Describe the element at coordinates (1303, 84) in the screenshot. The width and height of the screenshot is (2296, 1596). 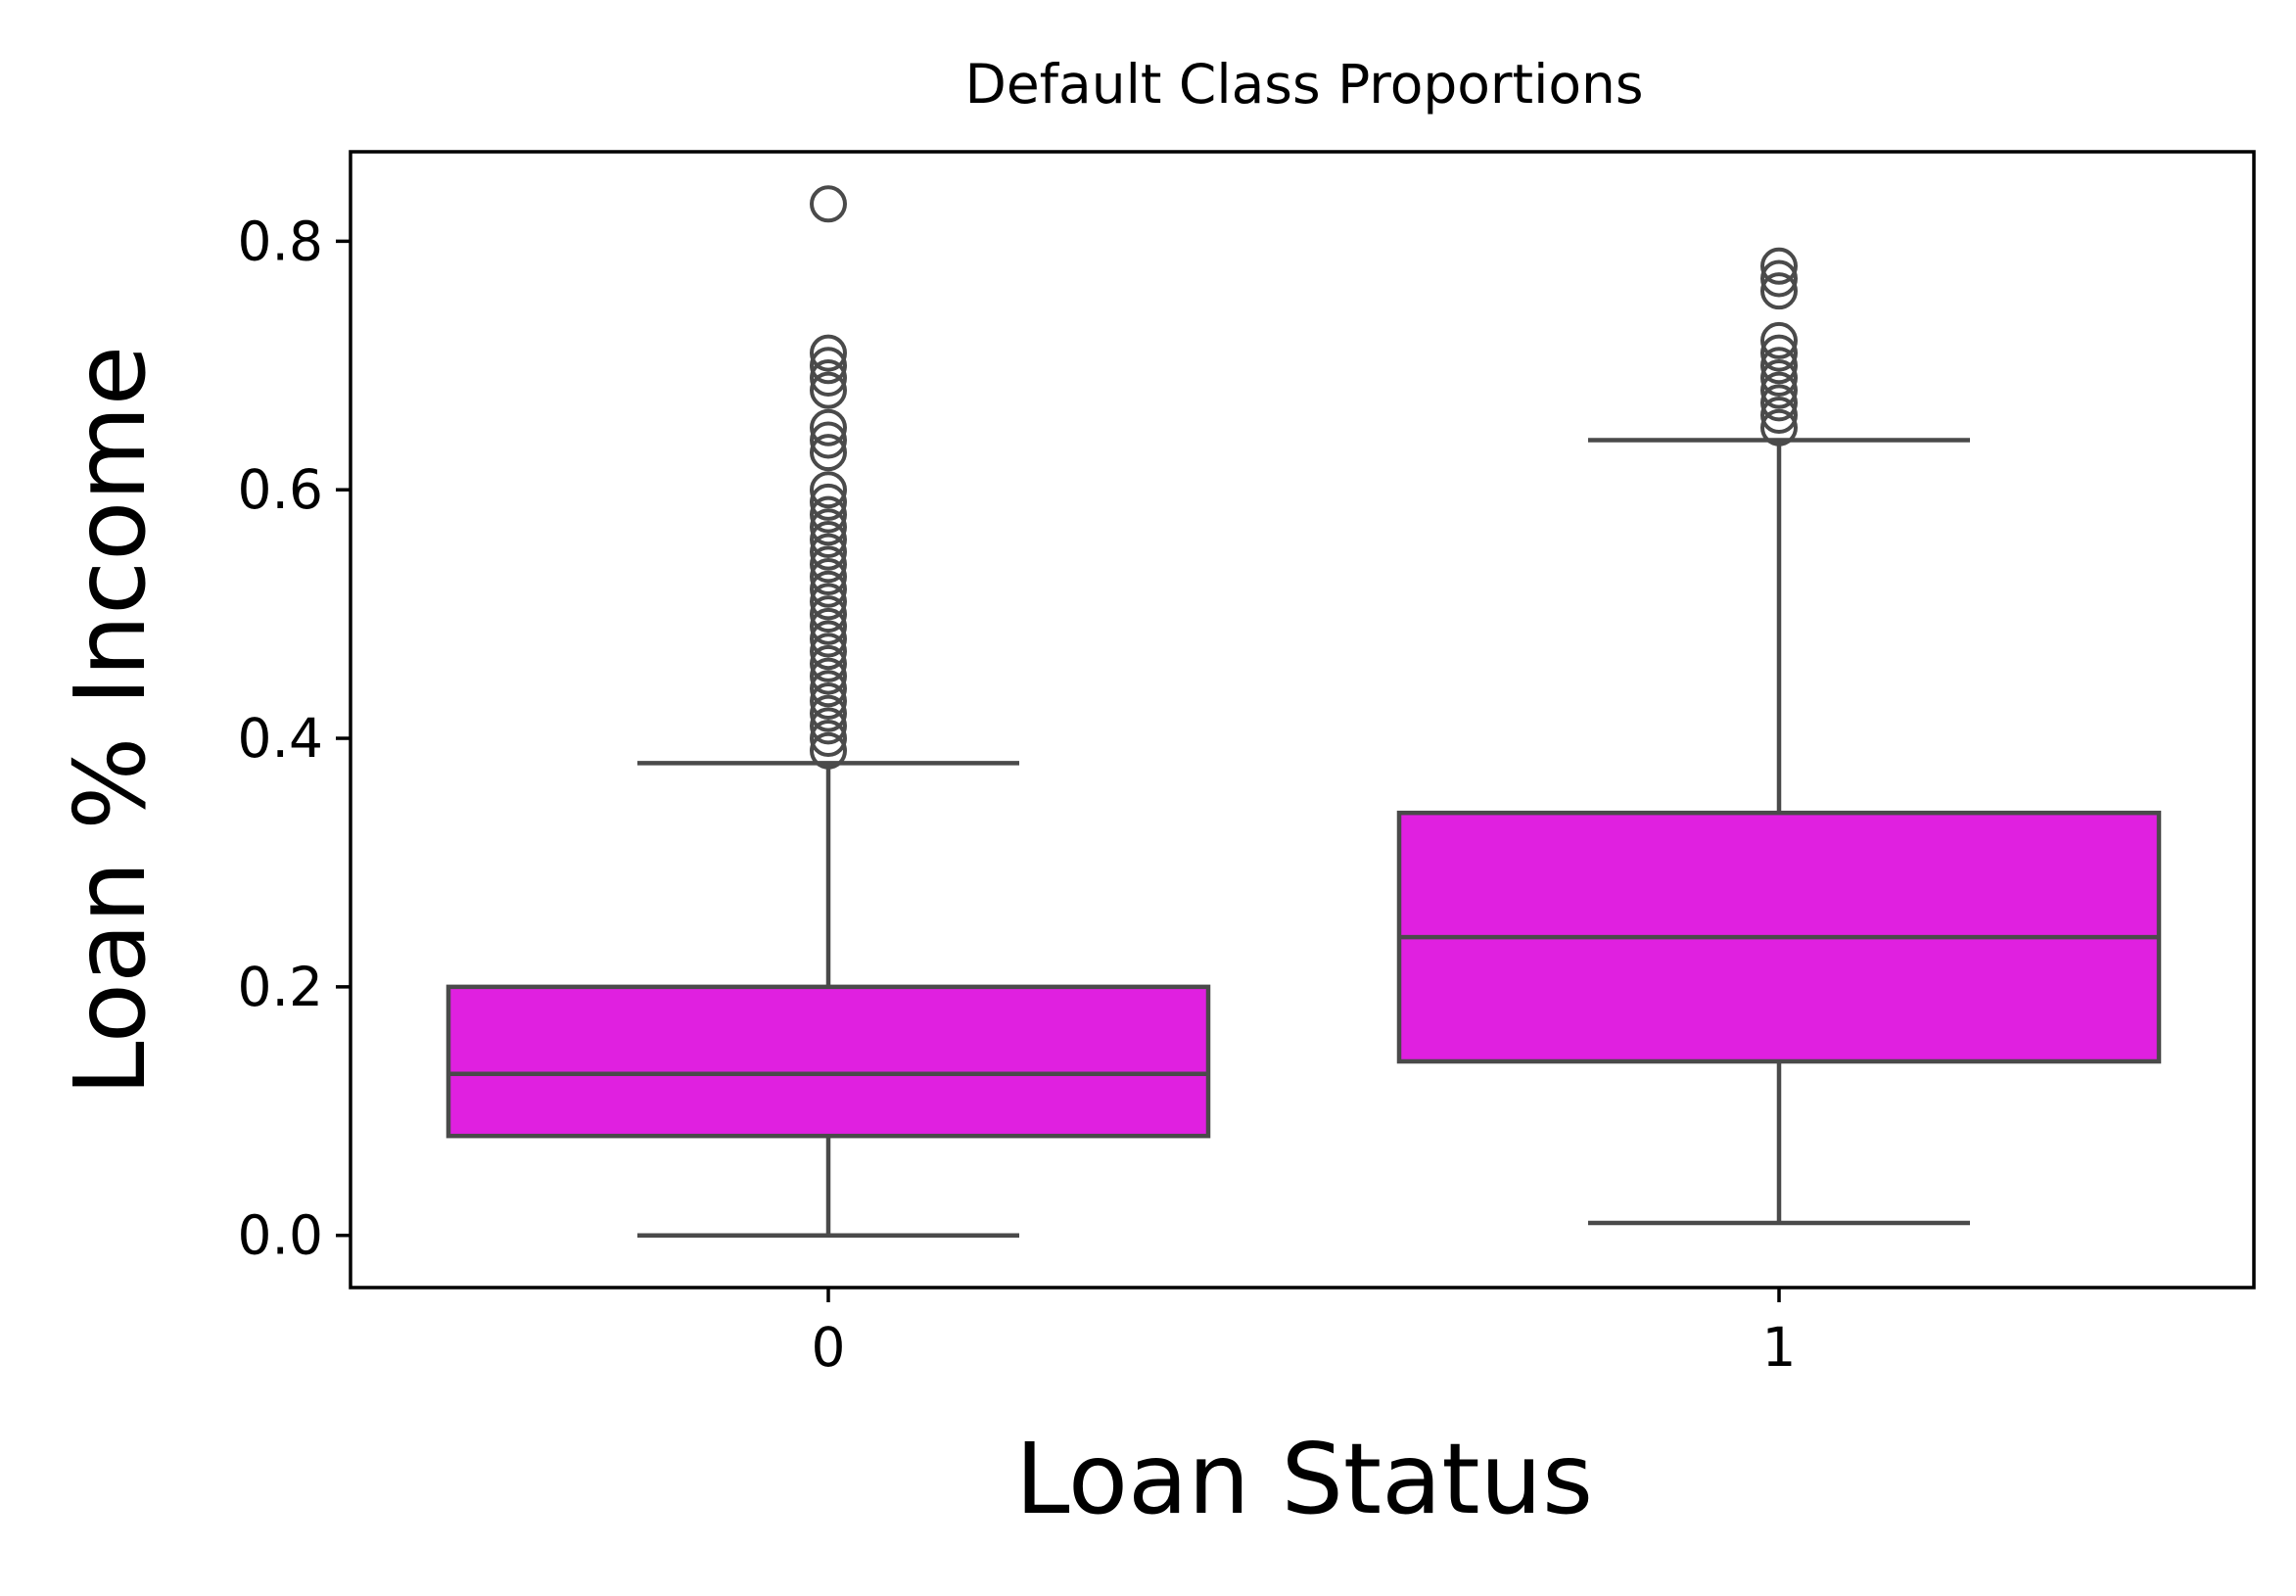
I see `chart-title: Default Class Proportions` at that location.